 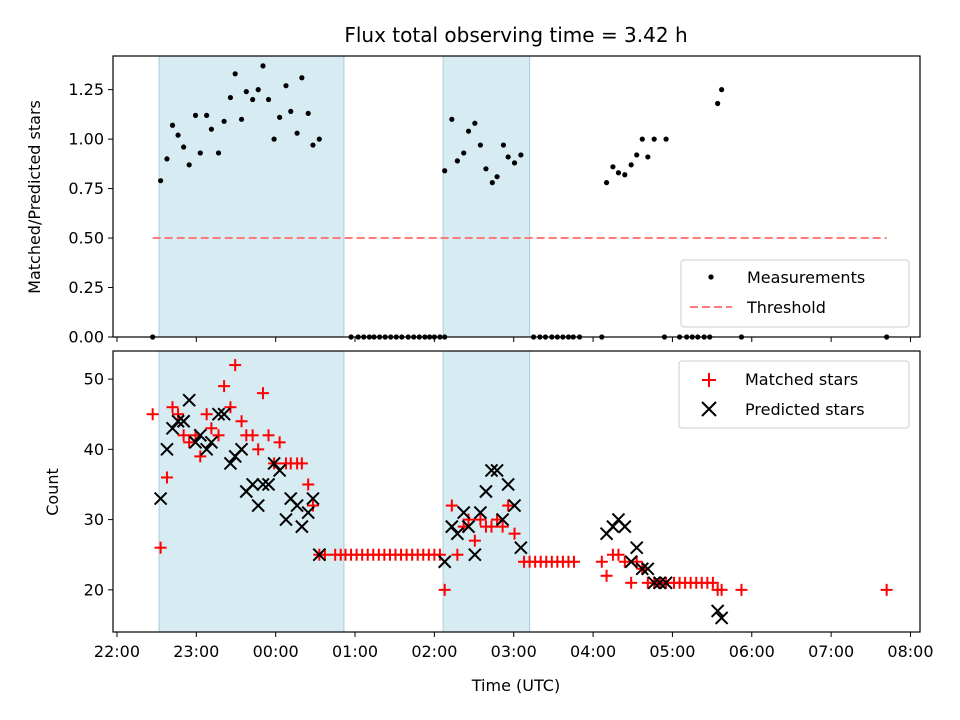 I want to click on x-tick-label: 07:00, so click(x=831, y=651).